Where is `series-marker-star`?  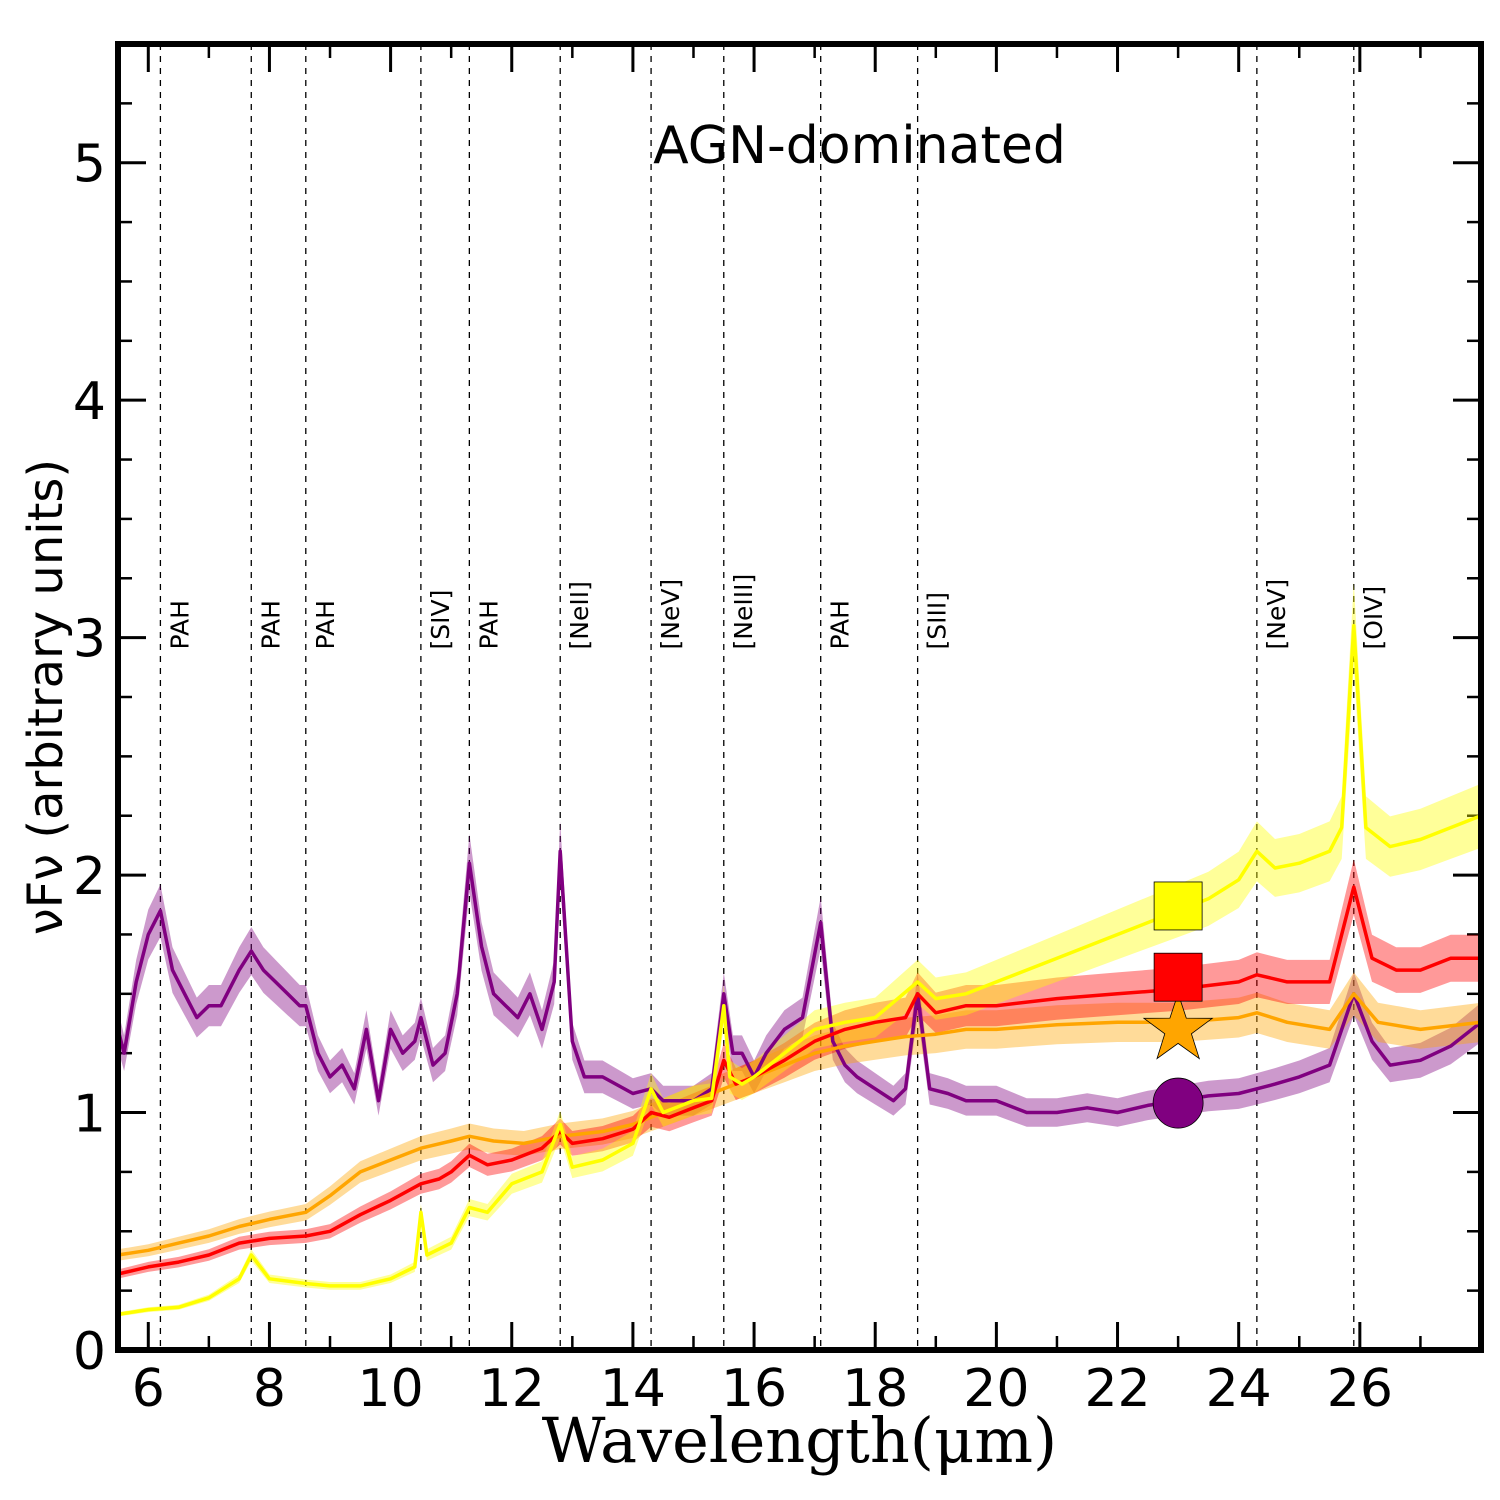 series-marker-star is located at coordinates (1178, 1026).